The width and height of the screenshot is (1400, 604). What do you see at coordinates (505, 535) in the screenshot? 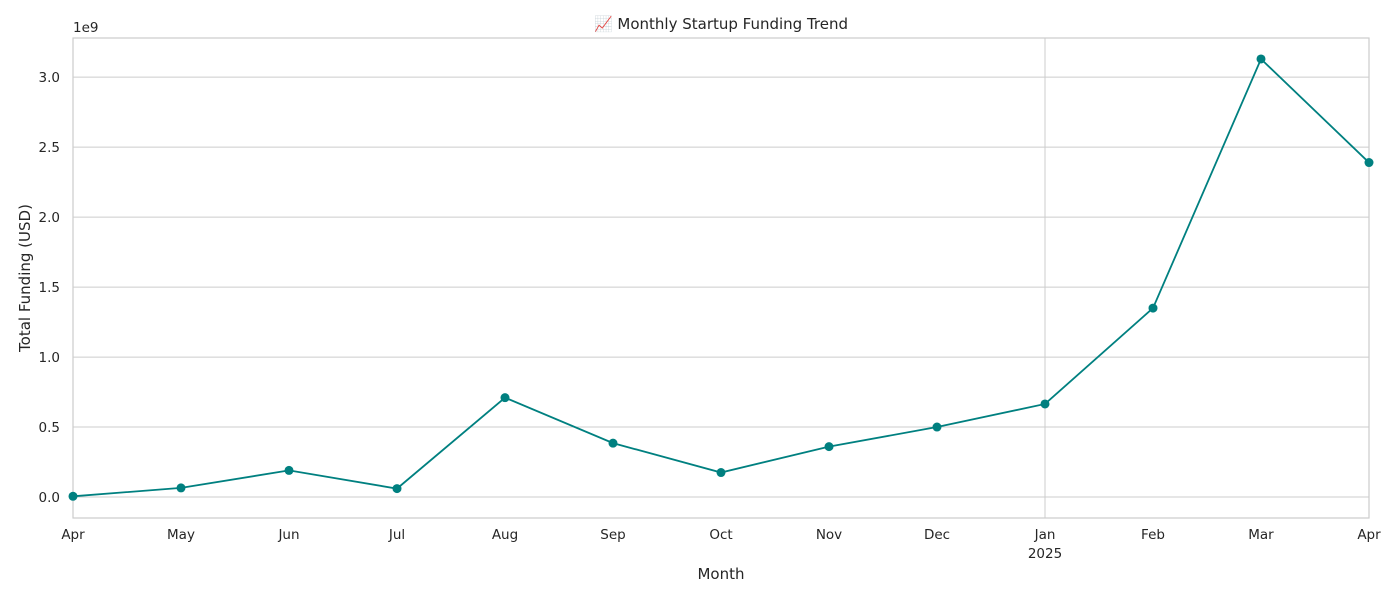
I see `x-tick-label: Aug` at bounding box center [505, 535].